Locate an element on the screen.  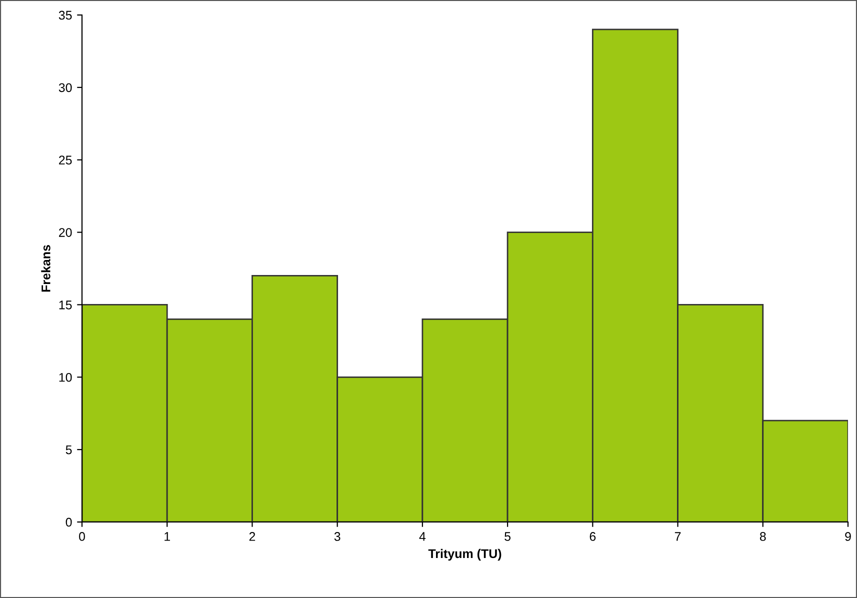
x-tick-label: 5 is located at coordinates (507, 536).